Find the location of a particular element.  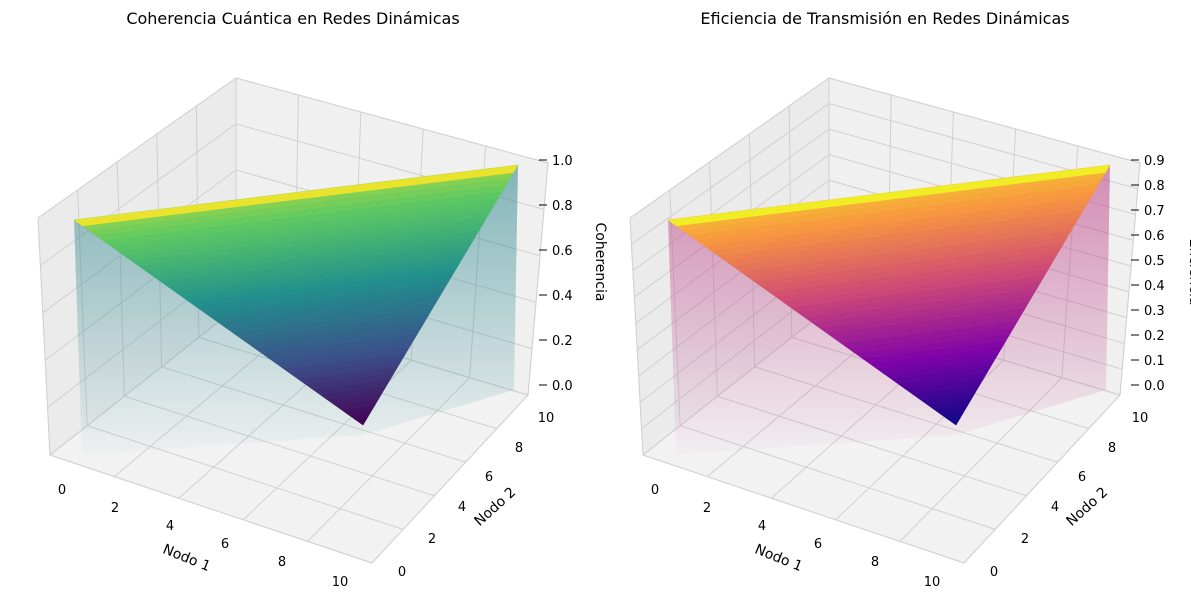

z-tick-label: 0.9 is located at coordinates (1154, 161).